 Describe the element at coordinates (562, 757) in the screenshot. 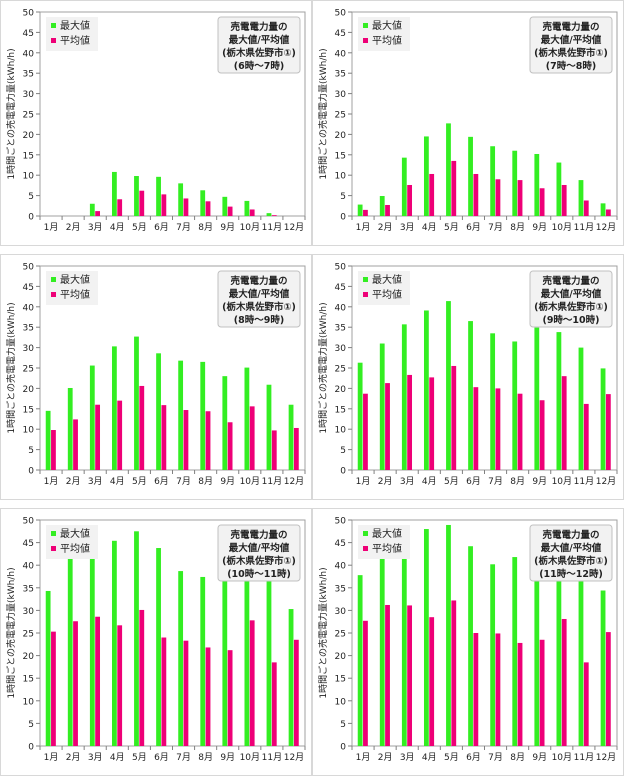

I see `x-tick-label: 10月` at that location.